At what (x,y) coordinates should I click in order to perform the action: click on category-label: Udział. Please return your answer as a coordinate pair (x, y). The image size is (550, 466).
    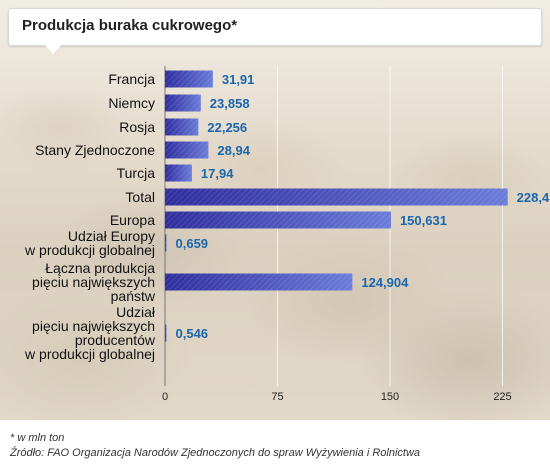
    Looking at the image, I should click on (136, 312).